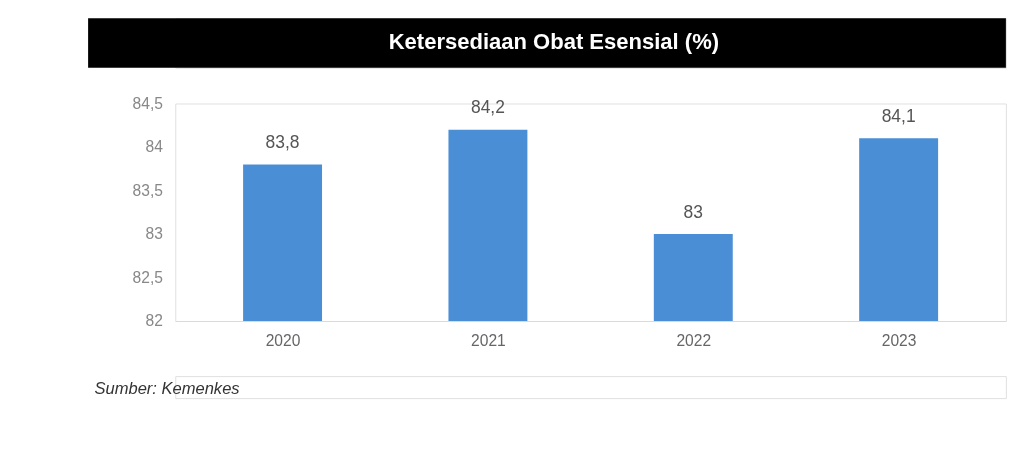 This screenshot has height=449, width=1016. What do you see at coordinates (148, 103) in the screenshot?
I see `y-tick-label: 84,5` at bounding box center [148, 103].